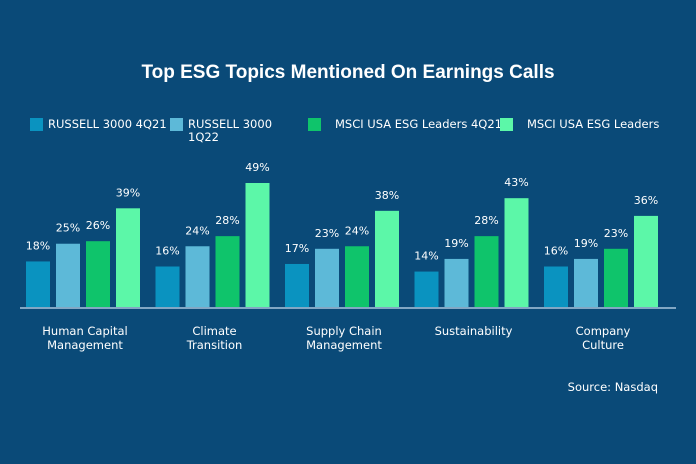 The width and height of the screenshot is (696, 464). What do you see at coordinates (128, 192) in the screenshot?
I see `data-label: 39%` at bounding box center [128, 192].